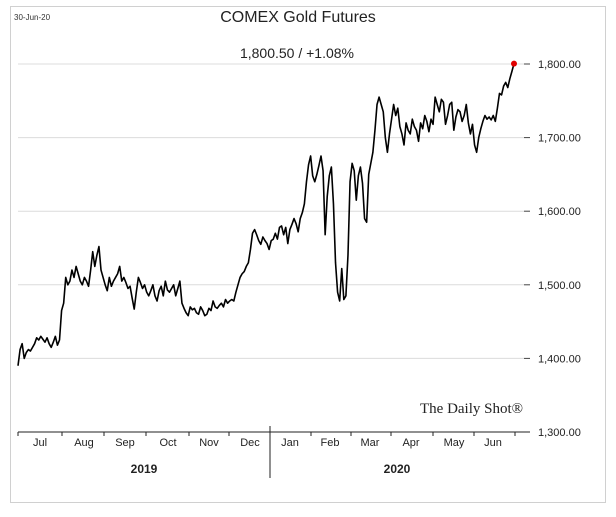 Image resolution: width=616 pixels, height=517 pixels. Describe the element at coordinates (559, 65) in the screenshot. I see `y-tick-label: 1,800.00` at that location.